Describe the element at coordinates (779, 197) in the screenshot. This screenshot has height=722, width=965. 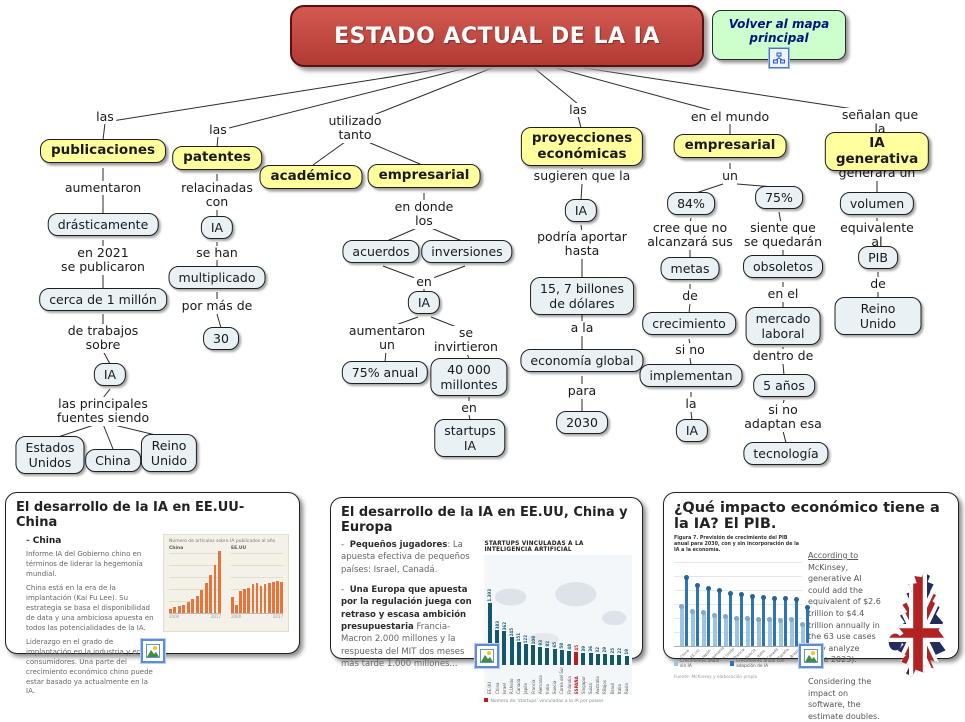
I see `node-75pct: 75%` at that location.